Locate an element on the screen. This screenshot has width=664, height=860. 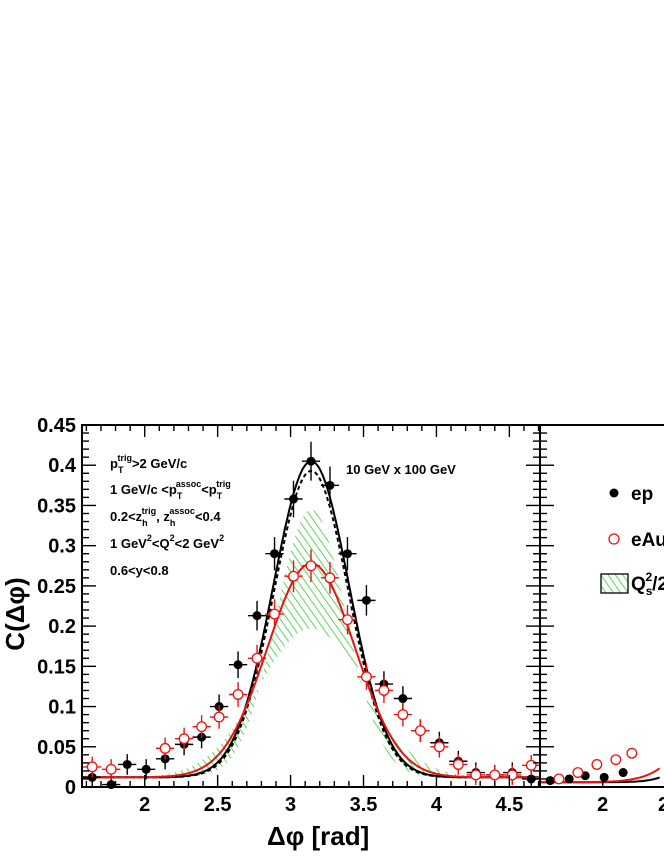
cut-pt-assoc: 1 GeV/c <pTassoc<pTtrig is located at coordinates (170, 490).